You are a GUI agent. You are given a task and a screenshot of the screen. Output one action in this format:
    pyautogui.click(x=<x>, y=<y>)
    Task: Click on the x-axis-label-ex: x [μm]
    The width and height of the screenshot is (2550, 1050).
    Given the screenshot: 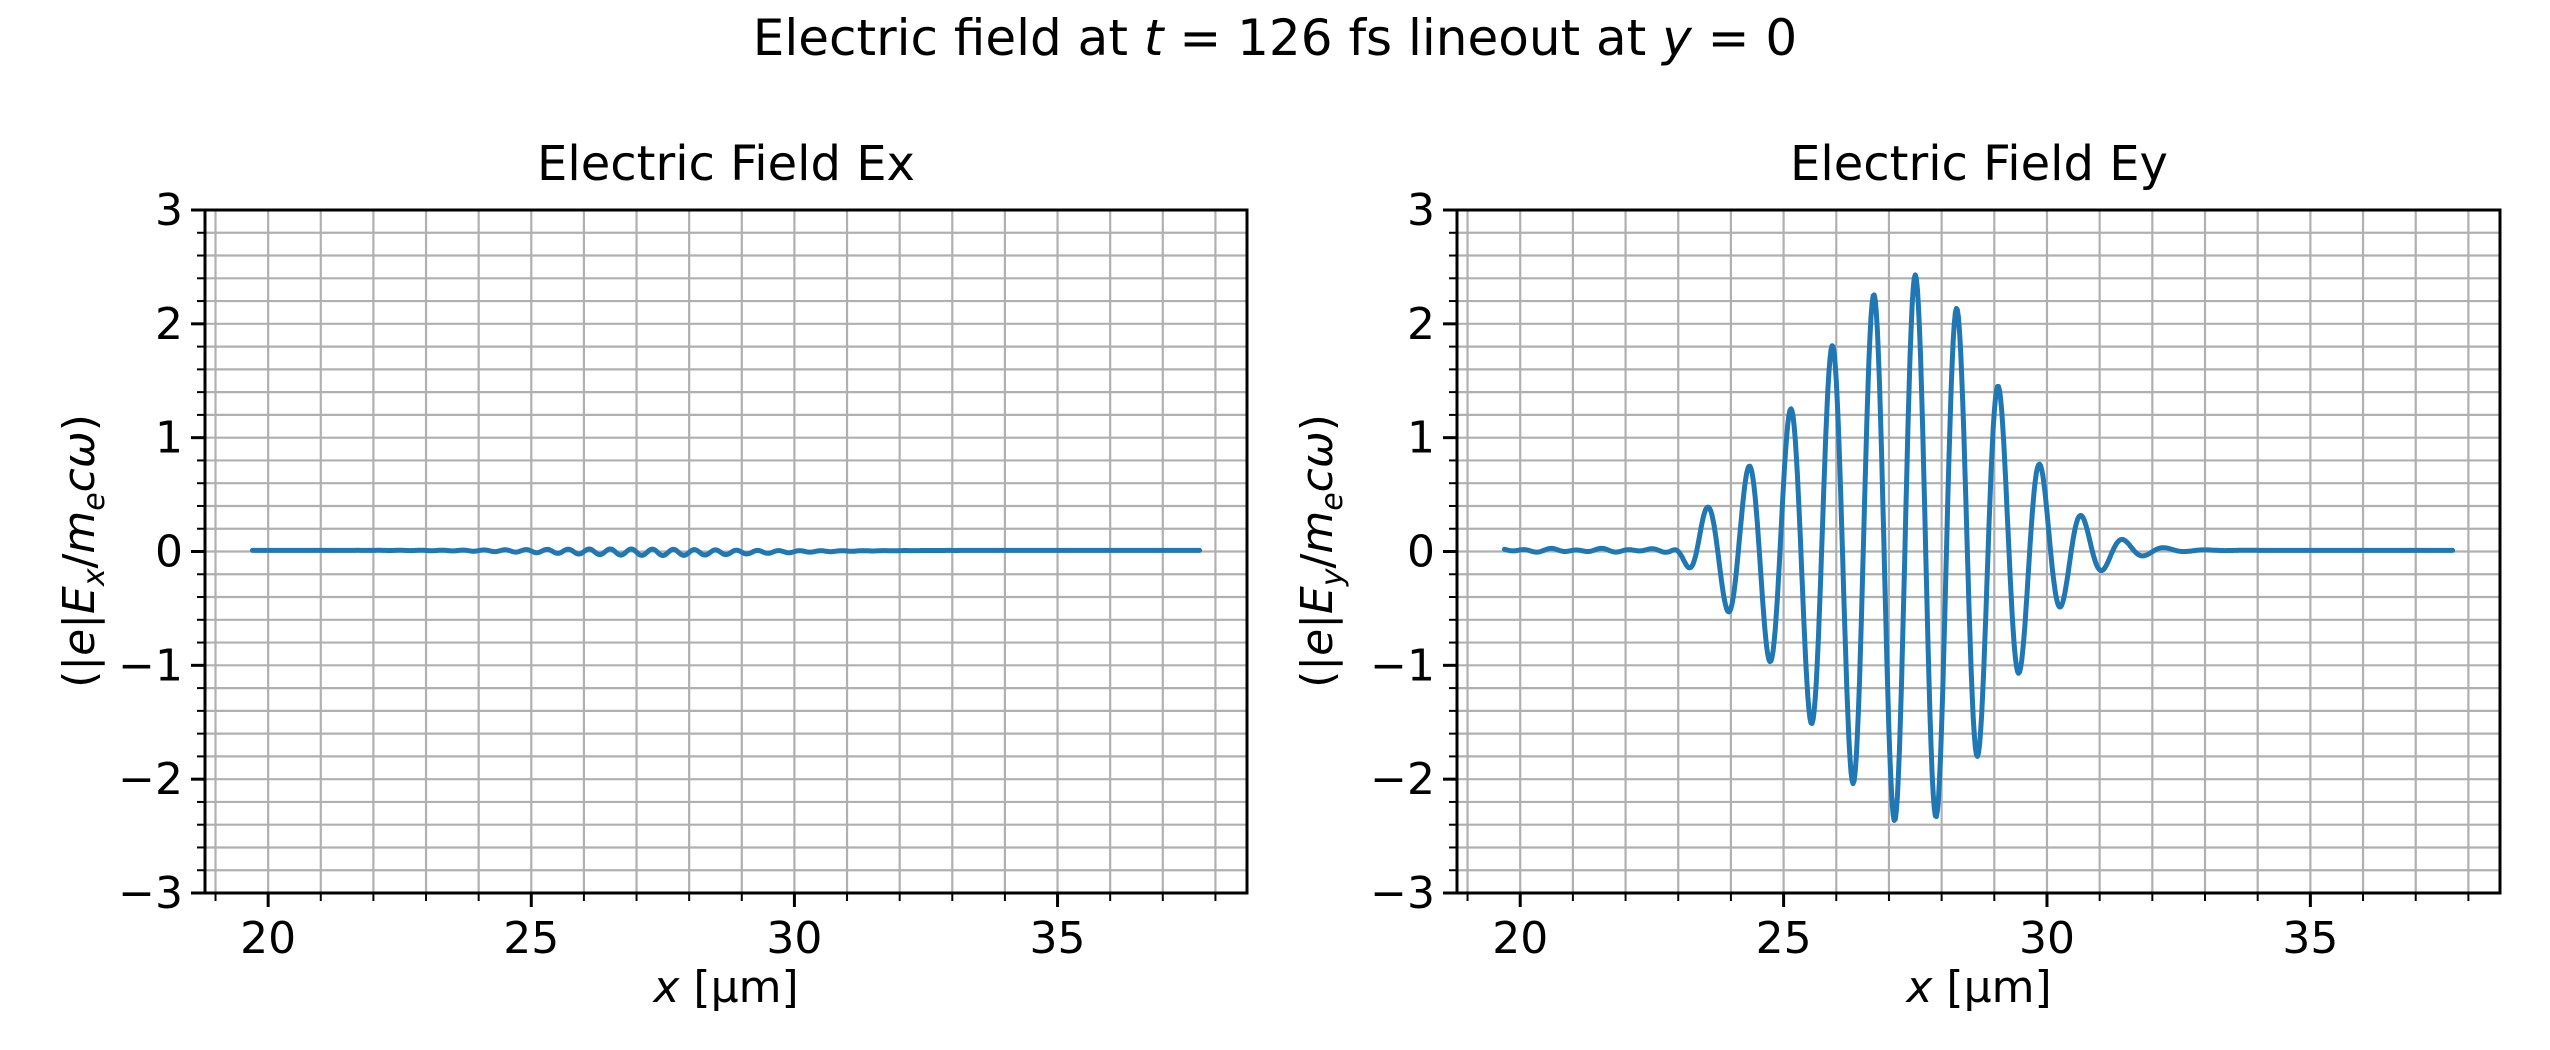 What is the action you would take?
    pyautogui.click(x=725, y=988)
    